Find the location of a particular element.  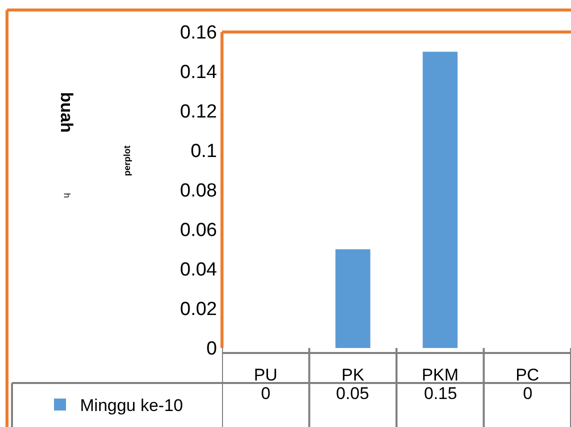

y-tick-label: 0.16 is located at coordinates (198, 33).